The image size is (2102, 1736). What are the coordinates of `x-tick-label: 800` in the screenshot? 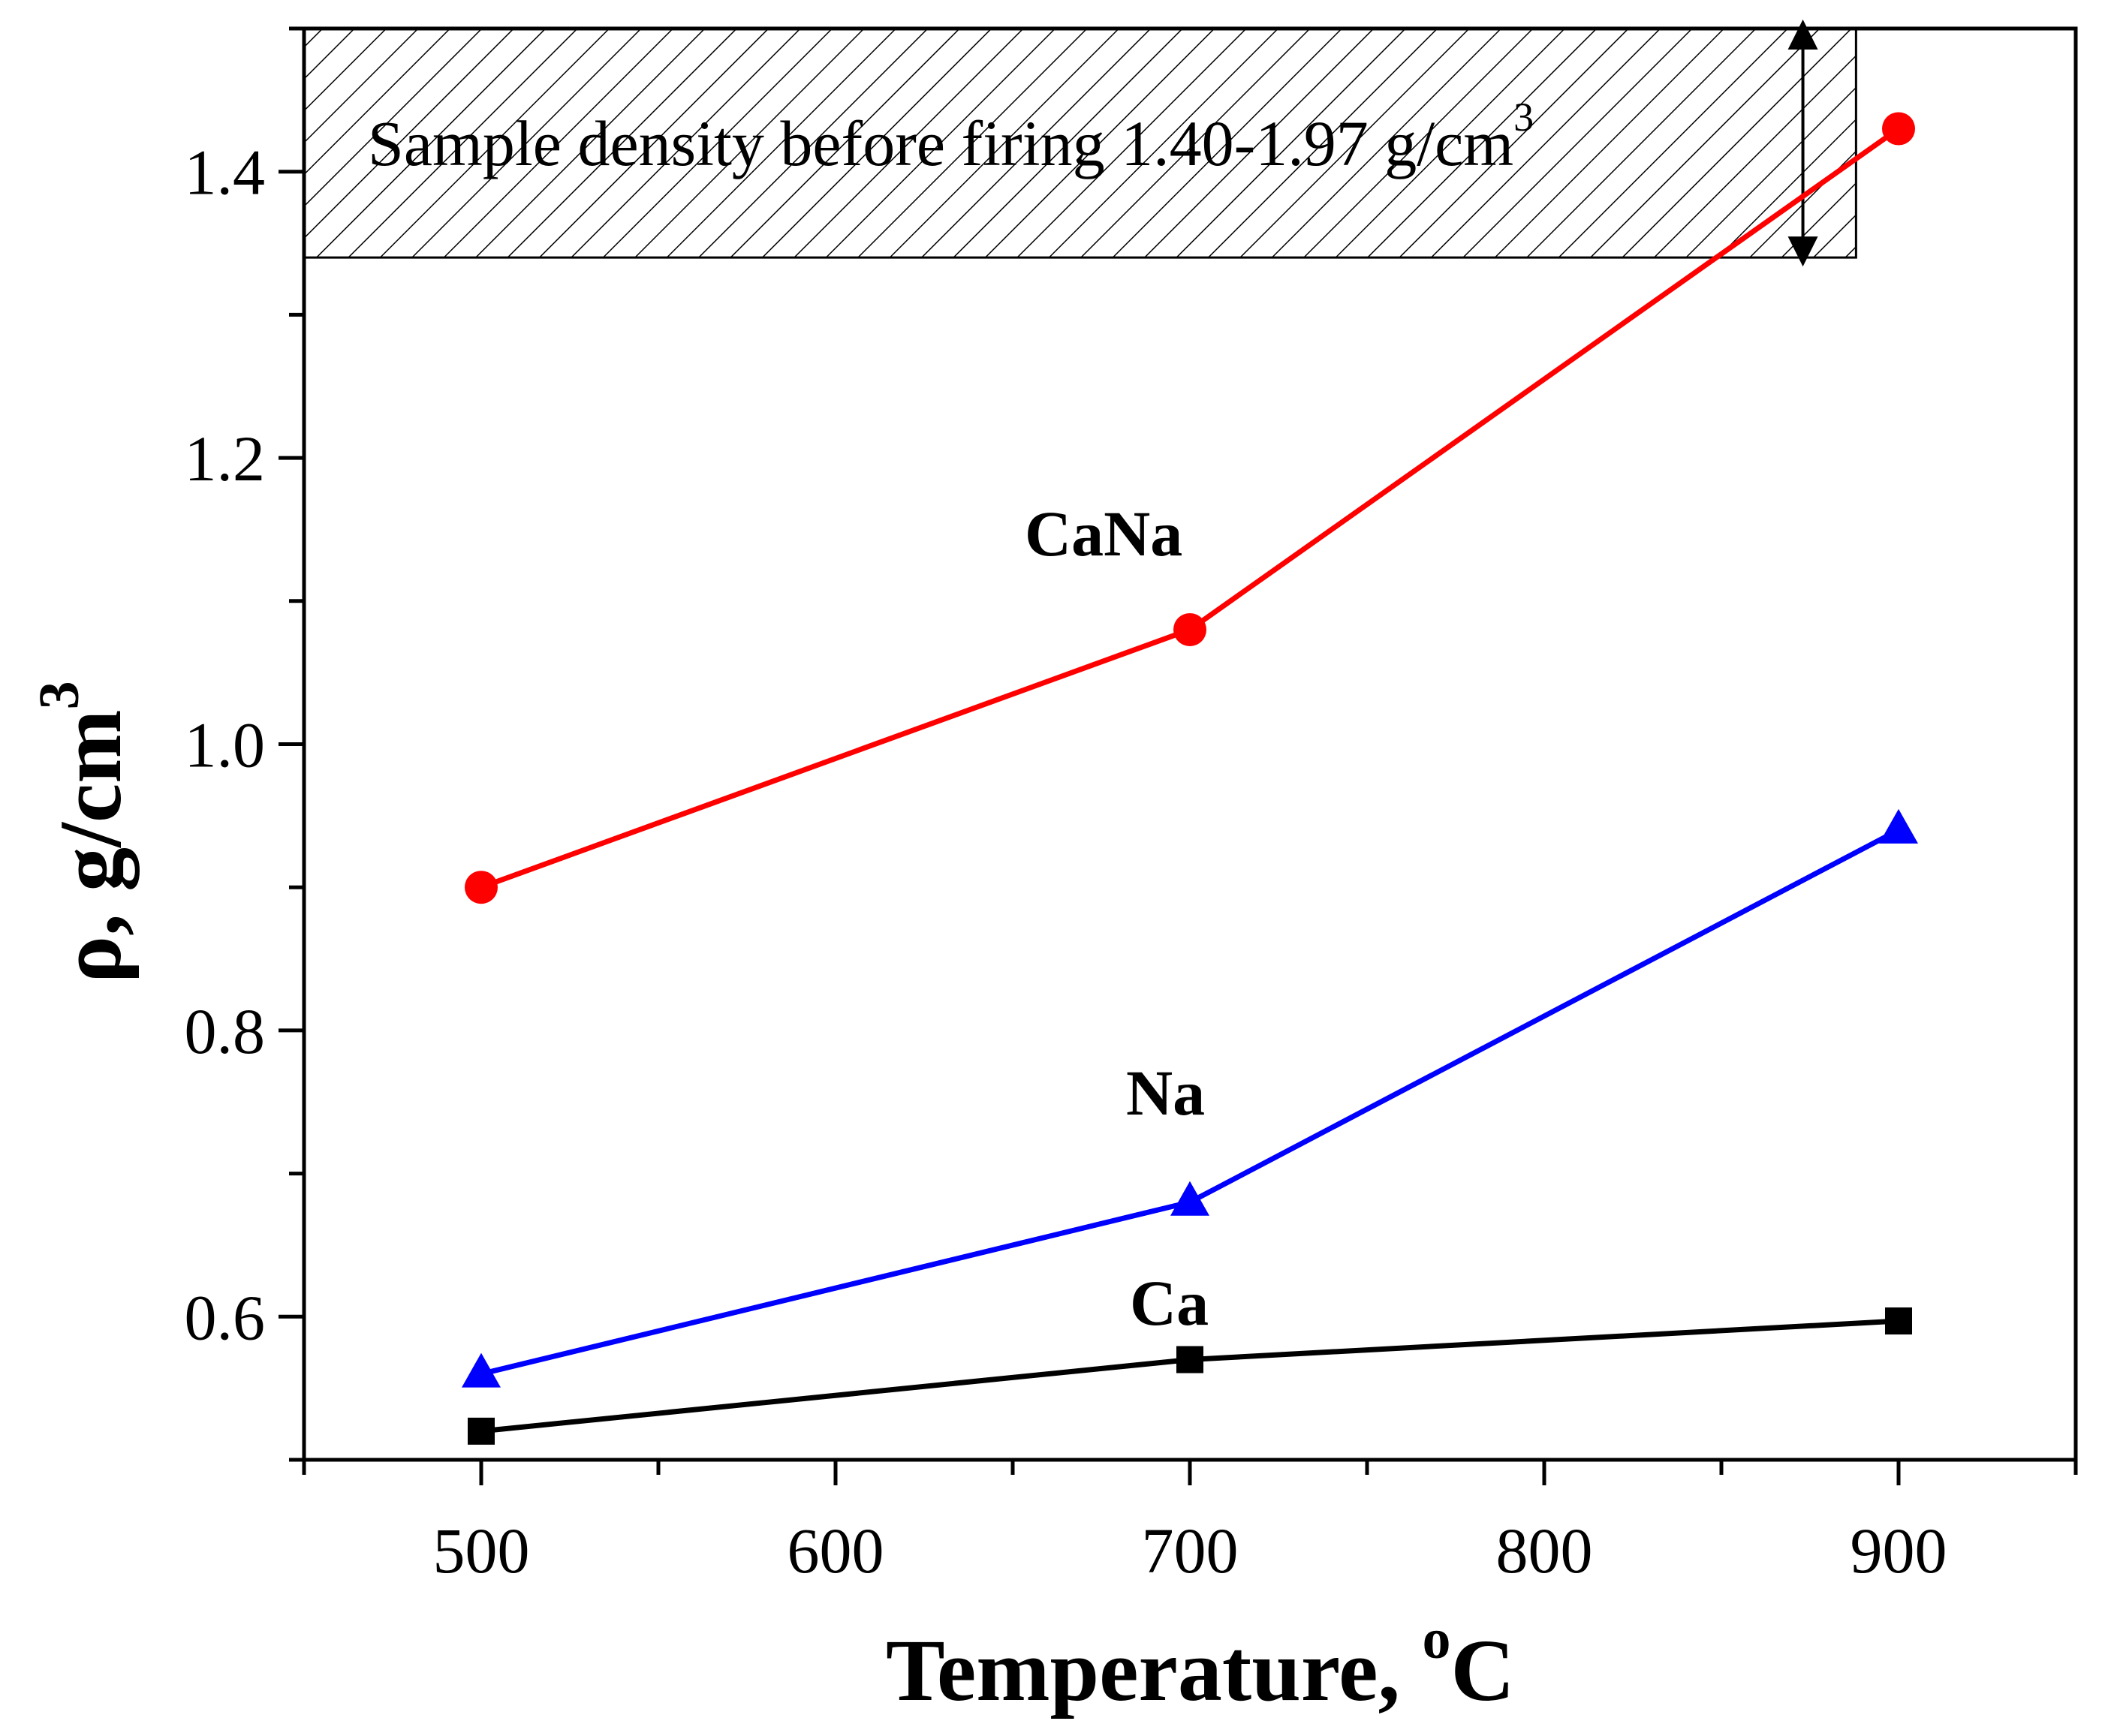 It's located at (1544, 1551).